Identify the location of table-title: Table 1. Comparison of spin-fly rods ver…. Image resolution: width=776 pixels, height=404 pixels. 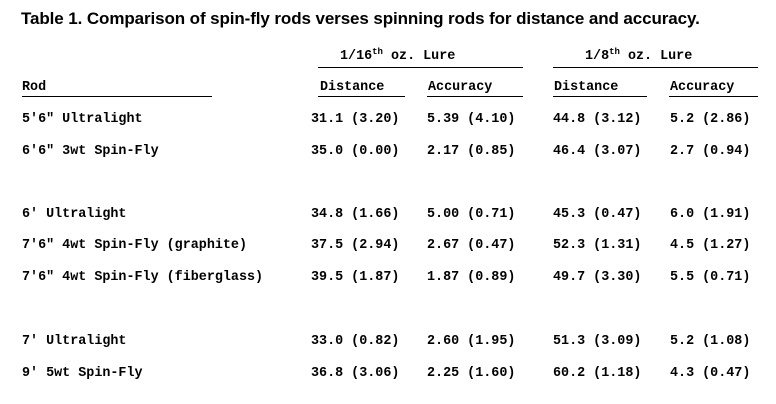
(360, 18).